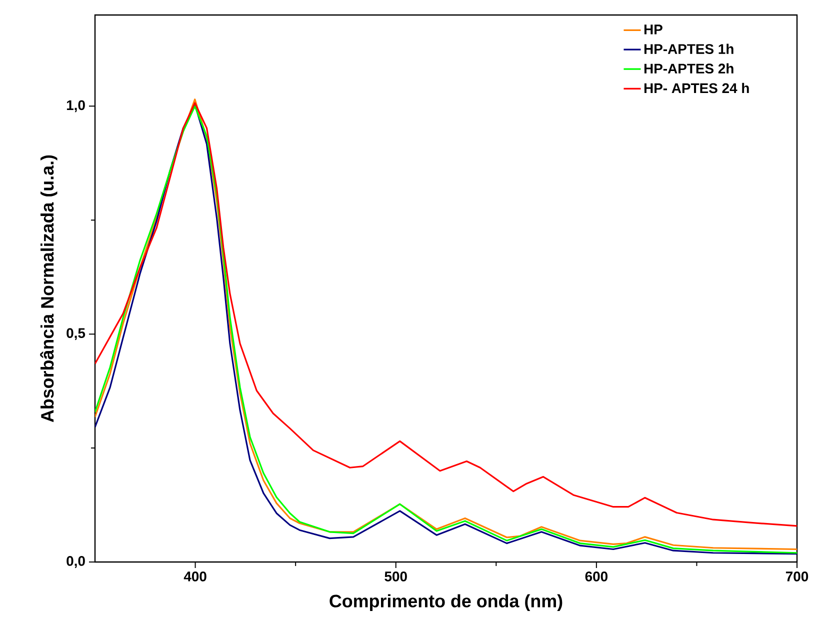 The width and height of the screenshot is (815, 640). Describe the element at coordinates (797, 577) in the screenshot. I see `x-tick-label: 700` at that location.